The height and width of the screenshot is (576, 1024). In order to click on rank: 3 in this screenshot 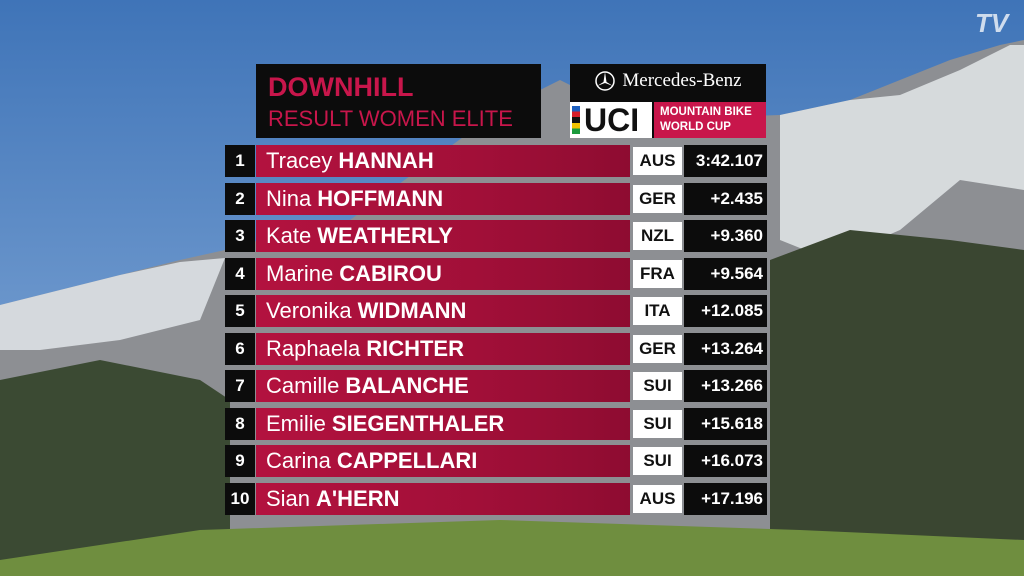, I will do `click(240, 236)`.